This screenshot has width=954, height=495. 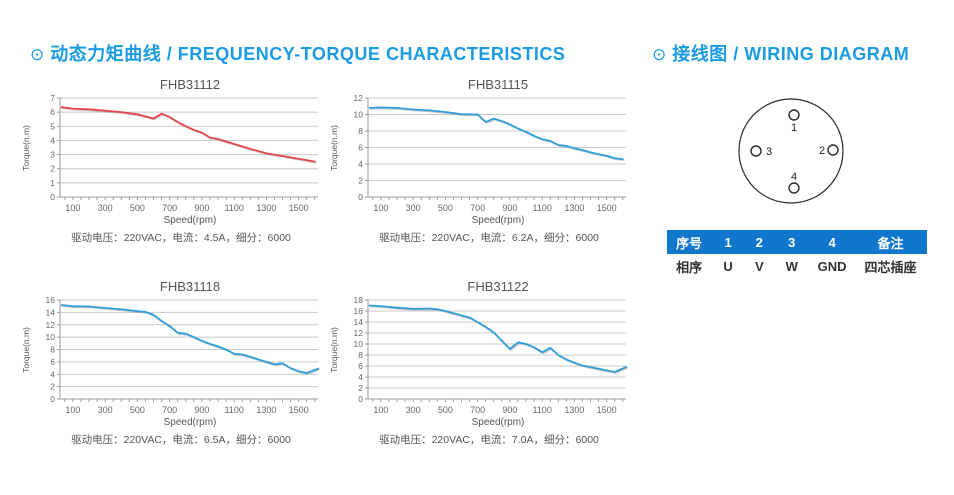 What do you see at coordinates (190, 84) in the screenshot?
I see `chart-title: FHB31112` at bounding box center [190, 84].